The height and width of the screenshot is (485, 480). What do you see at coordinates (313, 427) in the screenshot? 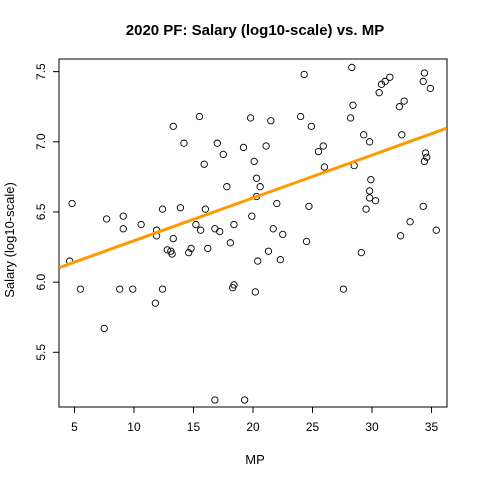
I see `x-tick-label: 25` at bounding box center [313, 427].